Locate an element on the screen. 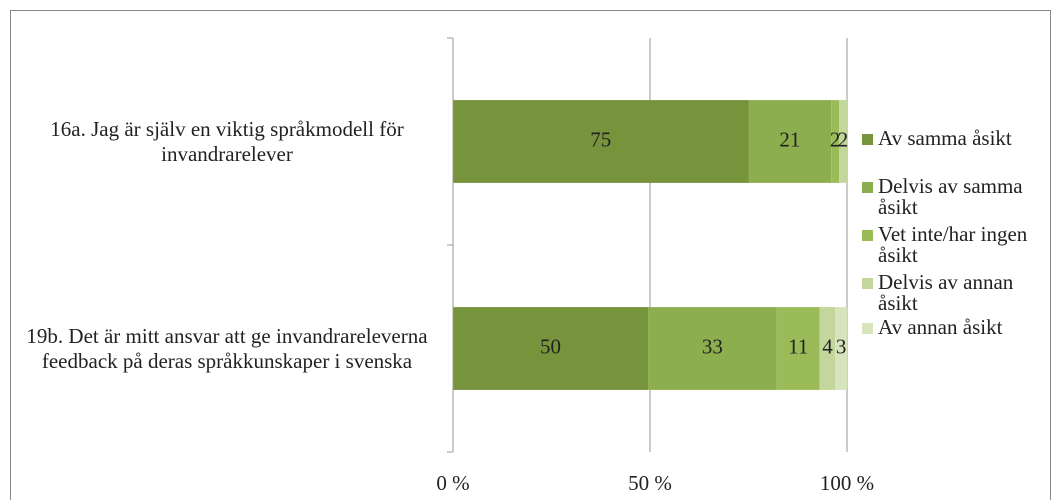 This screenshot has height=500, width=1052. x-tick-label: 50 % is located at coordinates (650, 483).